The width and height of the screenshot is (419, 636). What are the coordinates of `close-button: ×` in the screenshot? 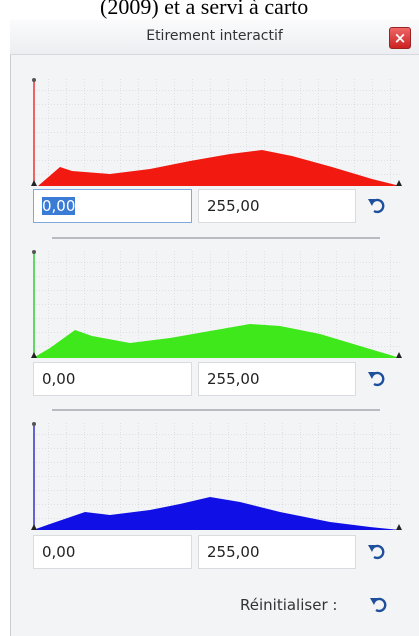 It's located at (400, 38).